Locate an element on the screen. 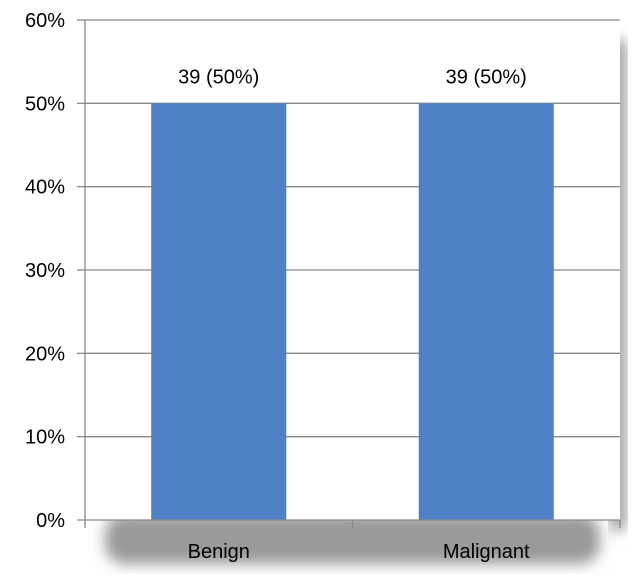  data-labels: 39 (50%) 39 (50%) is located at coordinates (352, 77).